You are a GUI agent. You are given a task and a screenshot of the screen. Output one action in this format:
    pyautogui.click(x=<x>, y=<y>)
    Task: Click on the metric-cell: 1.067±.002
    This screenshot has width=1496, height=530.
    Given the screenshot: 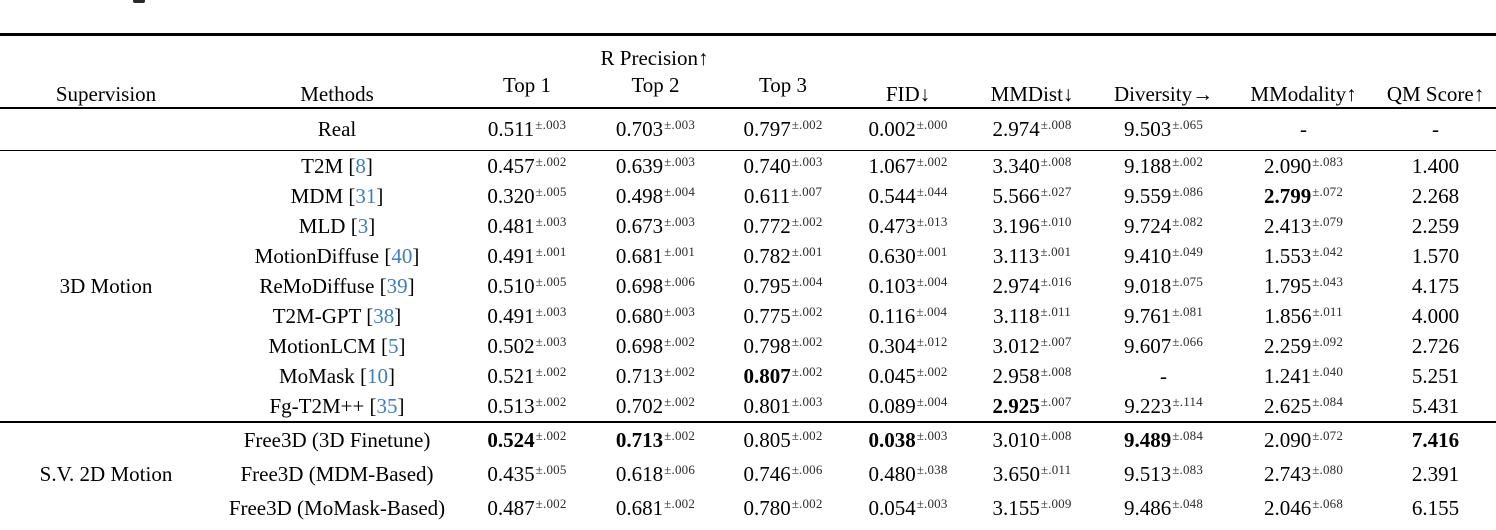 What is the action you would take?
    pyautogui.click(x=908, y=166)
    